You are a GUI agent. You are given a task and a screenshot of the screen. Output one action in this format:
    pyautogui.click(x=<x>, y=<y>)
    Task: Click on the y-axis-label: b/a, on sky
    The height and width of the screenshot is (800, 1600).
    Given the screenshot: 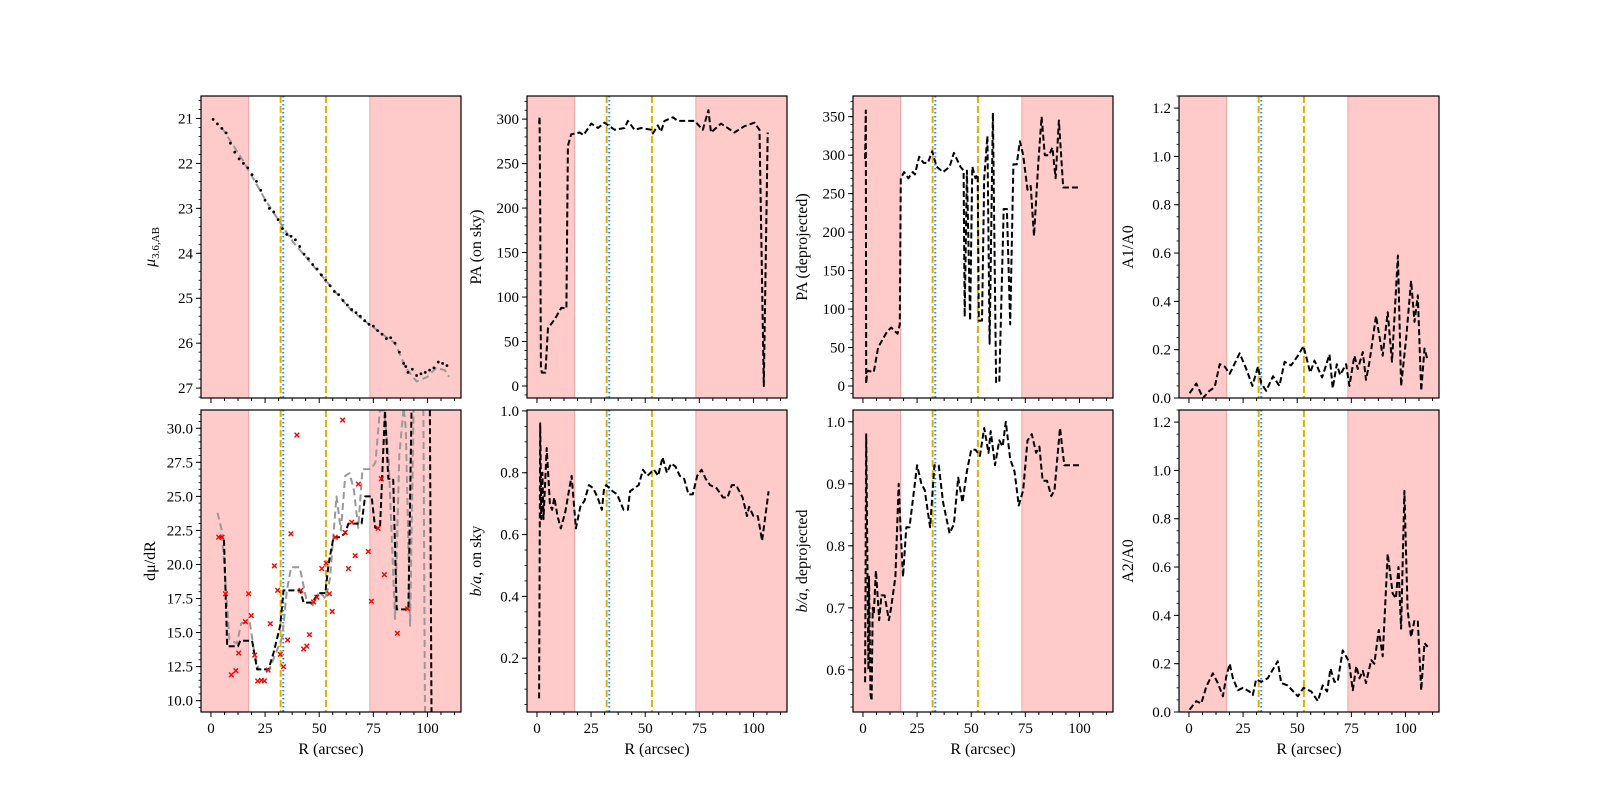 What is the action you would take?
    pyautogui.click(x=476, y=561)
    